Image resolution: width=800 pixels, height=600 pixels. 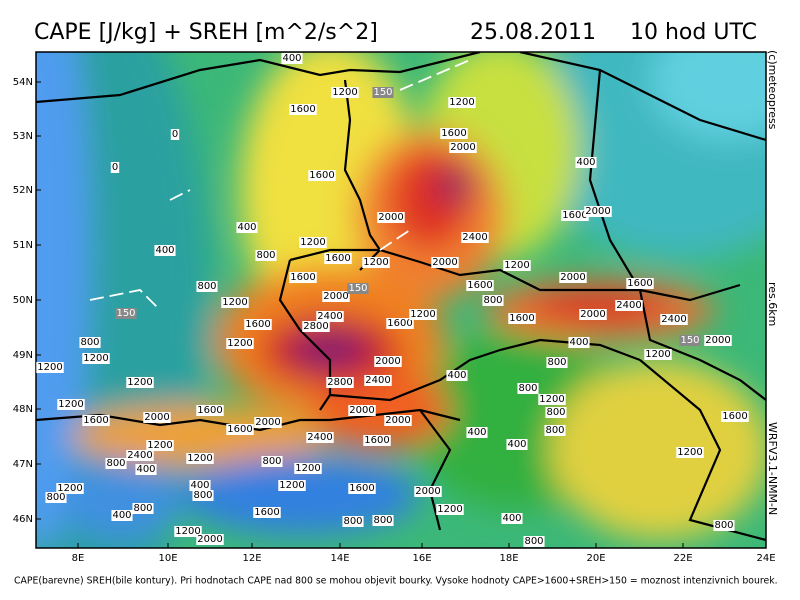 I want to click on lon-tick-label: 12E, so click(x=251, y=558).